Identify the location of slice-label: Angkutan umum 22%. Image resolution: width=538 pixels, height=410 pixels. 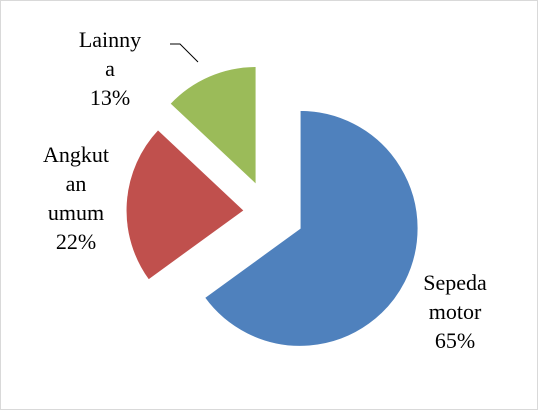
(76, 198).